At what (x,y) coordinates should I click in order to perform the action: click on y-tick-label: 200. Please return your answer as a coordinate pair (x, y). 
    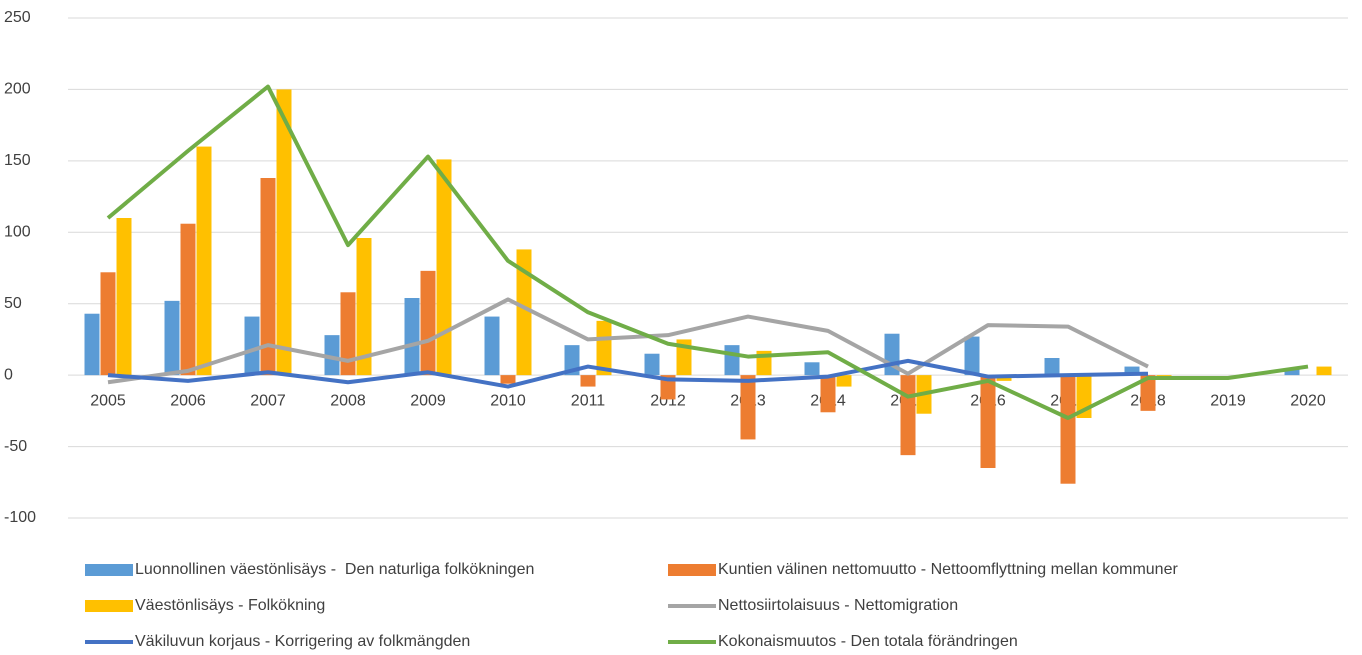
    Looking at the image, I should click on (17, 89).